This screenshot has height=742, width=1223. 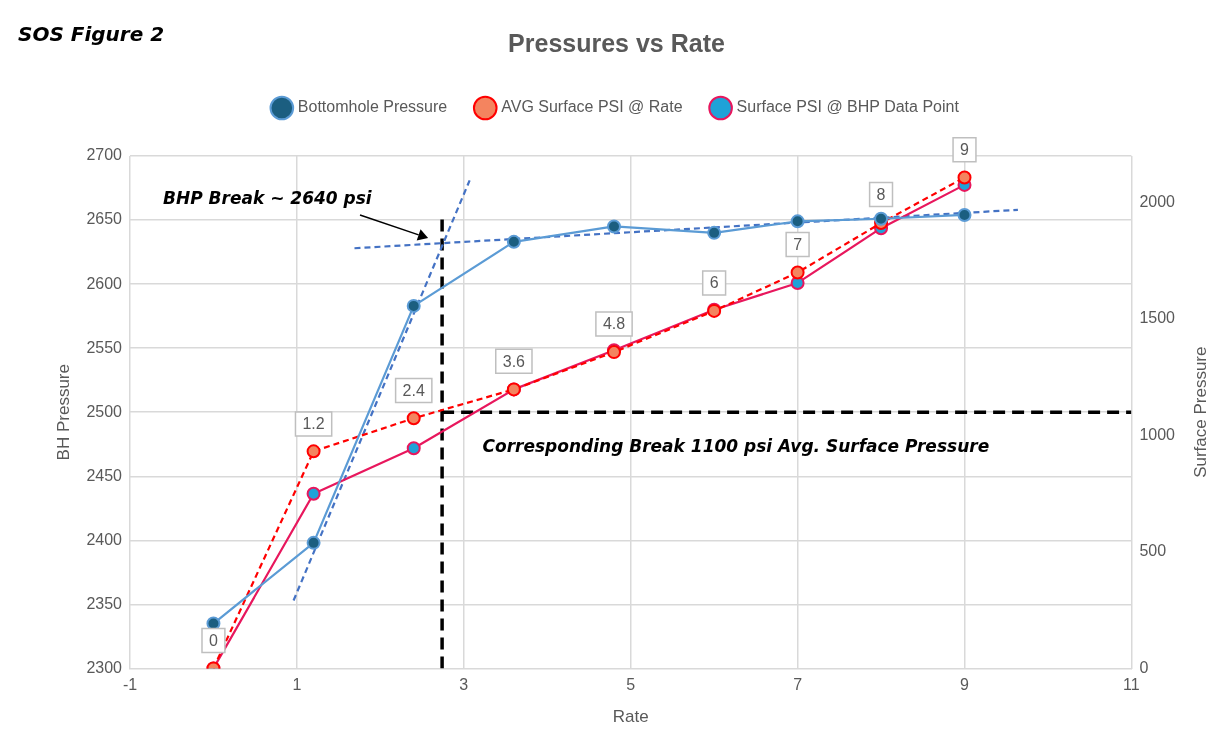 I want to click on annotation: 2.4, so click(x=413, y=391).